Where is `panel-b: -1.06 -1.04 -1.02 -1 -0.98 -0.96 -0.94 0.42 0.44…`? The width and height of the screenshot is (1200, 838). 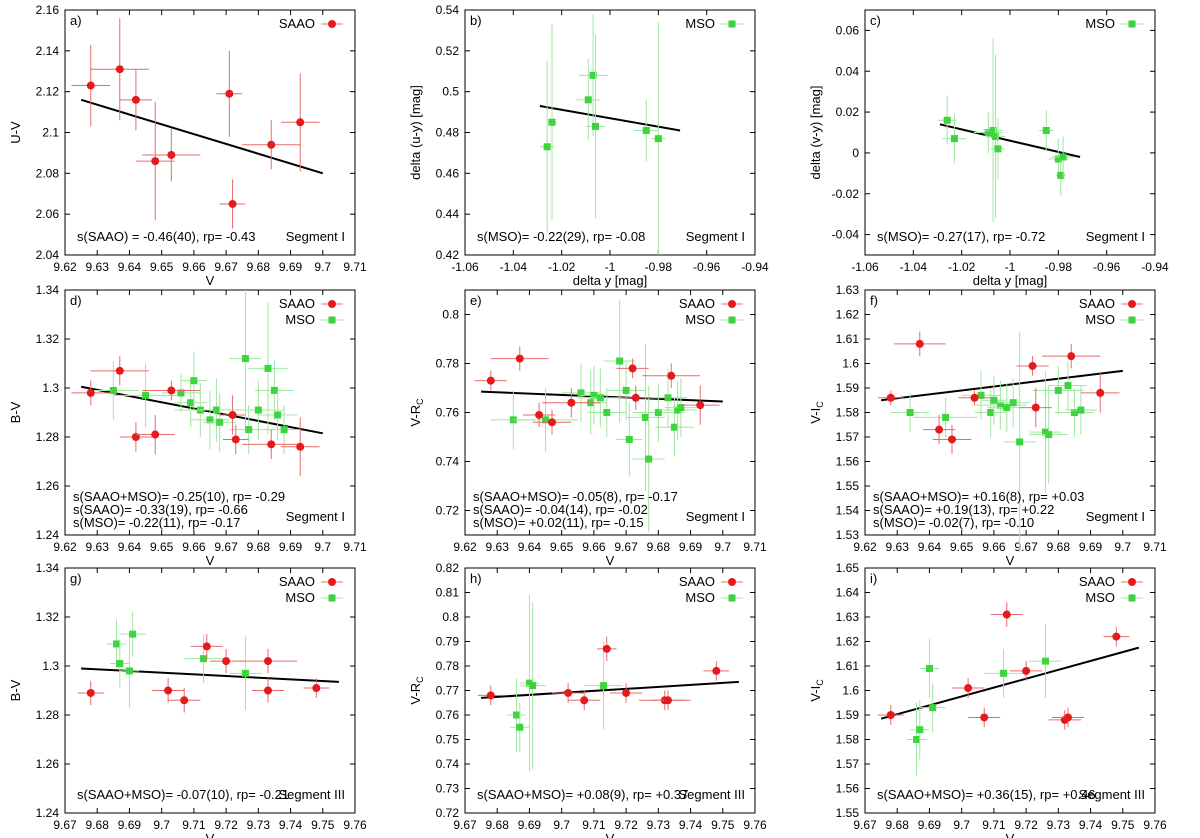
panel-b: -1.06 -1.04 -1.02 -1 -0.98 -0.96 -0.94 0.42 0.44… is located at coordinates (588, 145).